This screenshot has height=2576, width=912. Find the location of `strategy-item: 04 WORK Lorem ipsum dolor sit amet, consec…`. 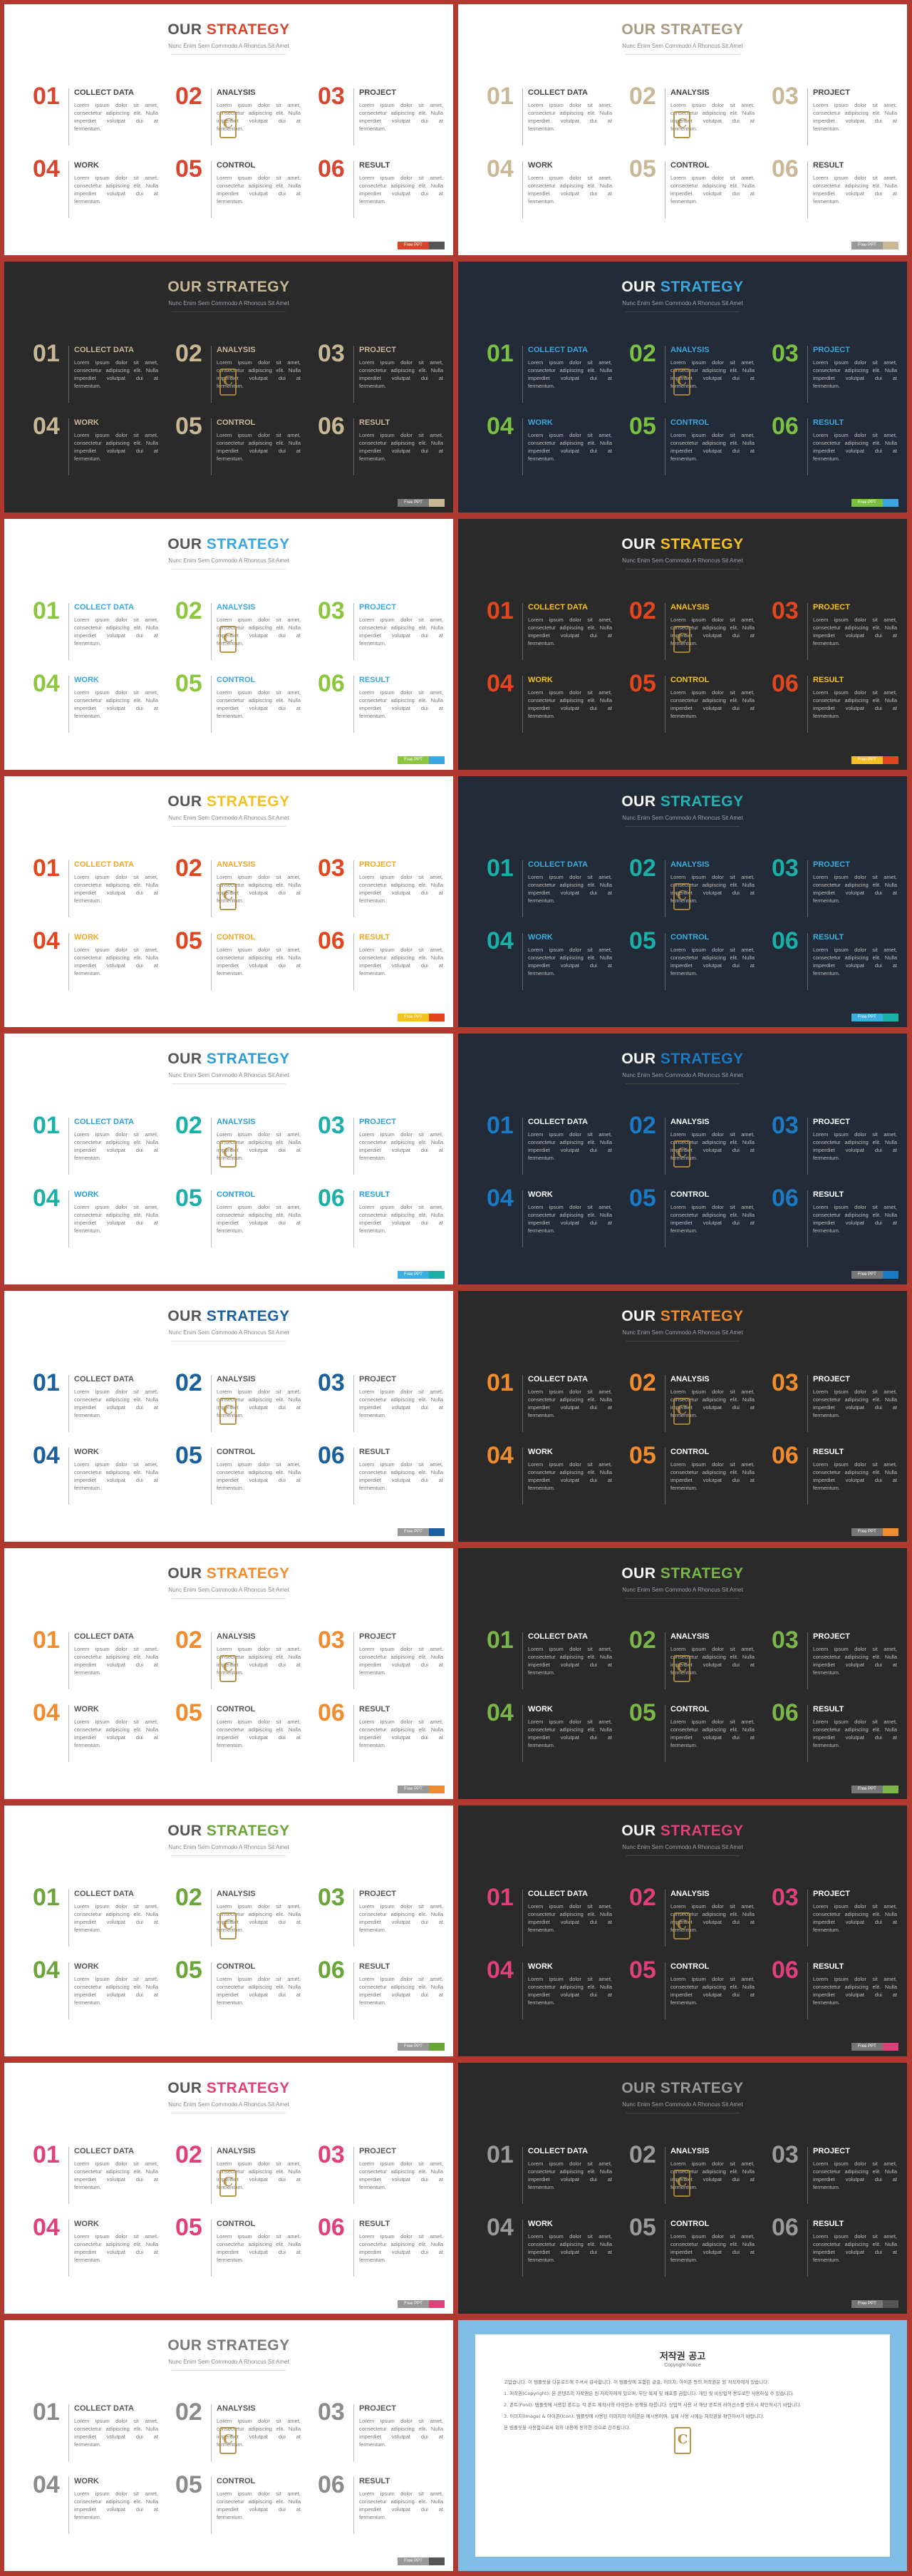

strategy-item: 04 WORK Lorem ipsum dolor sit amet, consec… is located at coordinates (556, 1992).